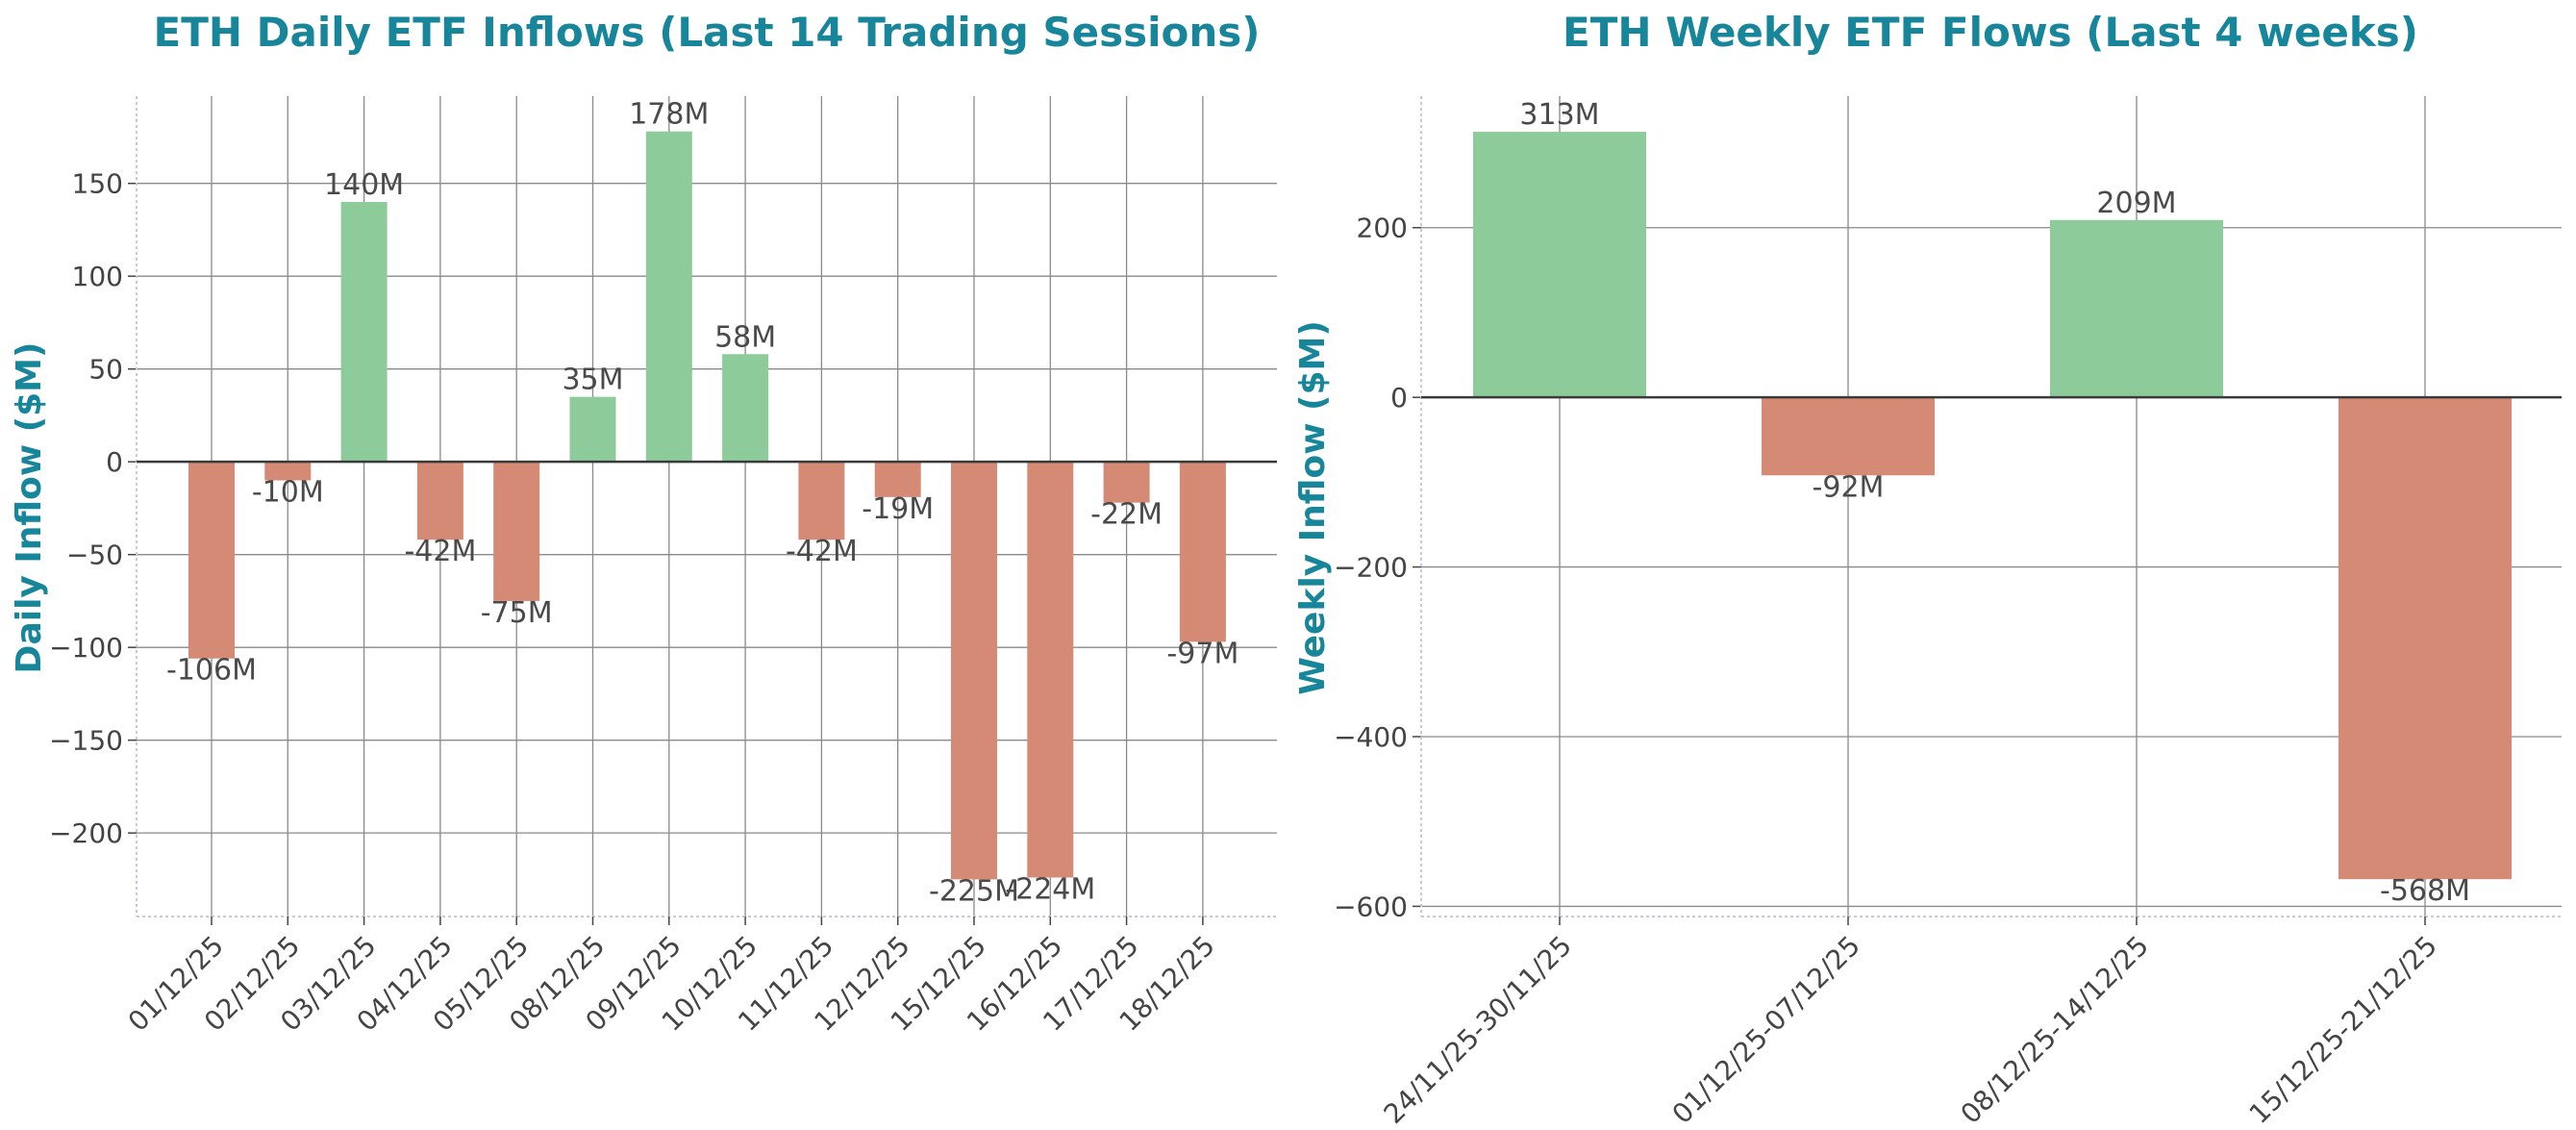  What do you see at coordinates (2425, 891) in the screenshot?
I see `data-label: -568M` at bounding box center [2425, 891].